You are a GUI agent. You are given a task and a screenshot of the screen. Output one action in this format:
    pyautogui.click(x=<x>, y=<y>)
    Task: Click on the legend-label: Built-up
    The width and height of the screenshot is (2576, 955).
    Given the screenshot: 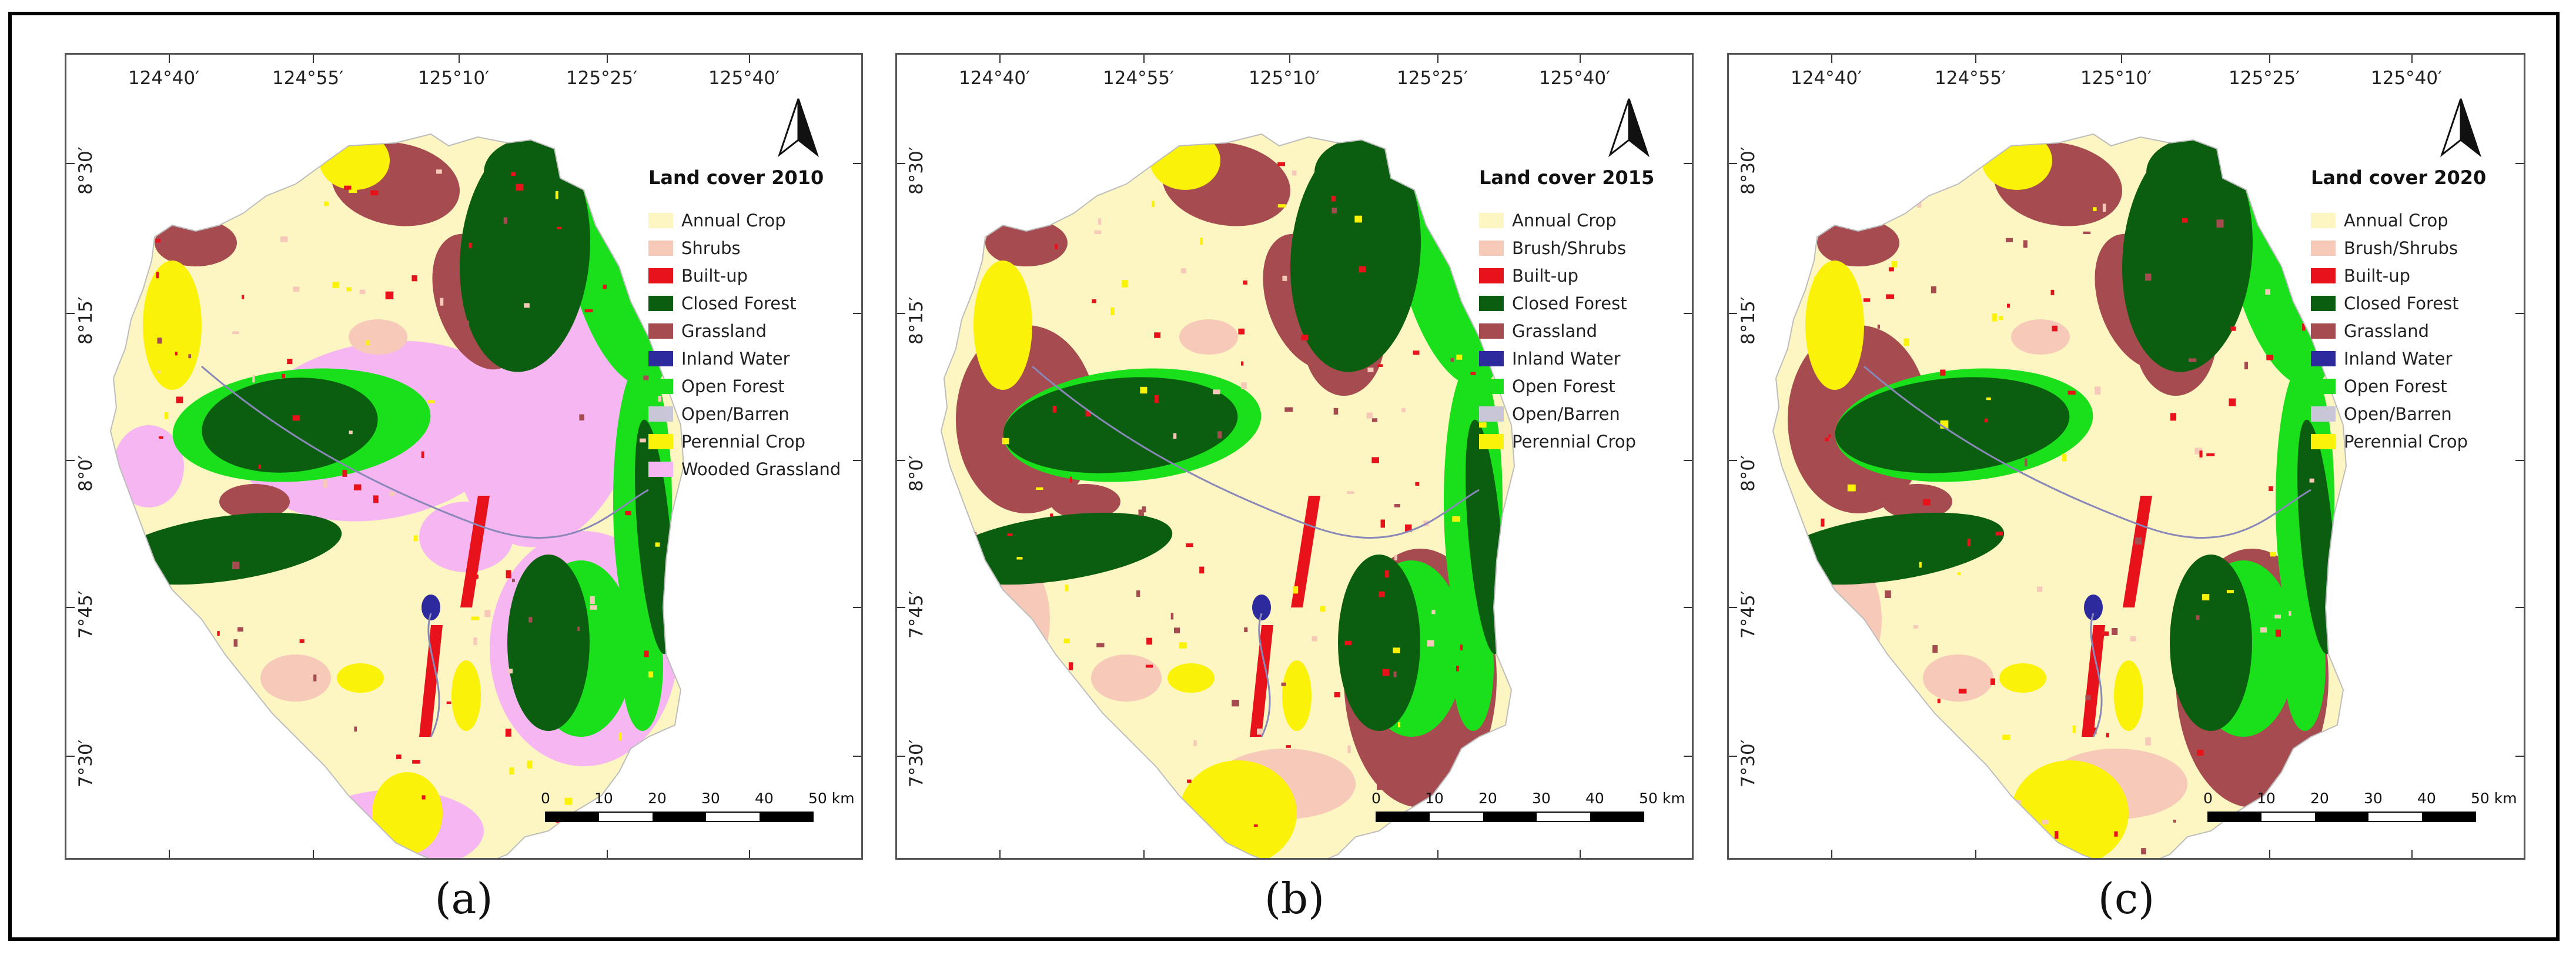 What is the action you would take?
    pyautogui.click(x=1545, y=275)
    